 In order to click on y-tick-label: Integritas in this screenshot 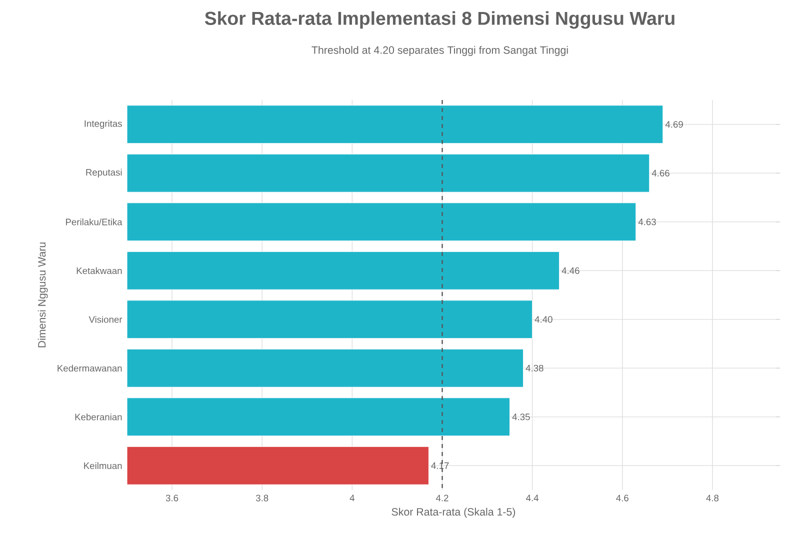, I will do `click(103, 124)`.